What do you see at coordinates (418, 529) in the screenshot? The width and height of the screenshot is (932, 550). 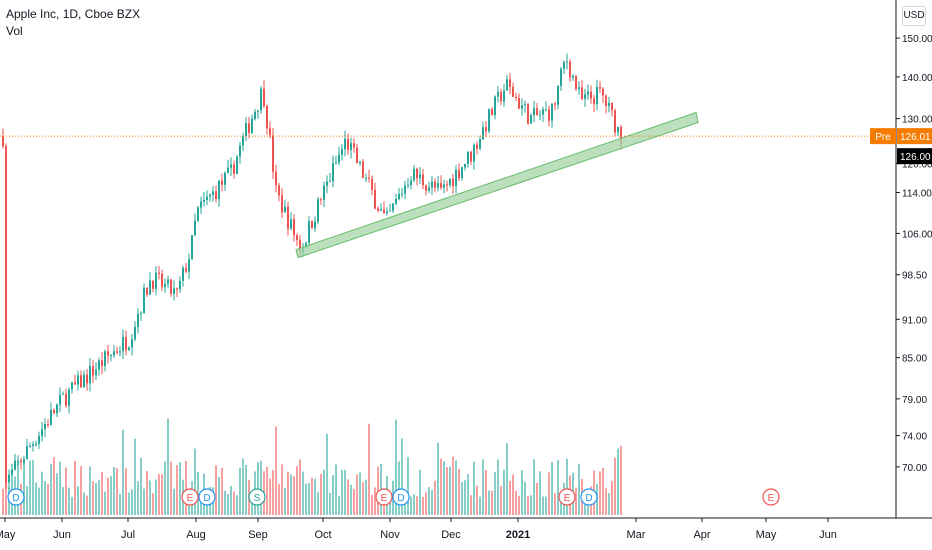 I see `time-axis: May Jun Jul Aug Sep Oct Nov Dec 2021 Mar Apr May Jun` at bounding box center [418, 529].